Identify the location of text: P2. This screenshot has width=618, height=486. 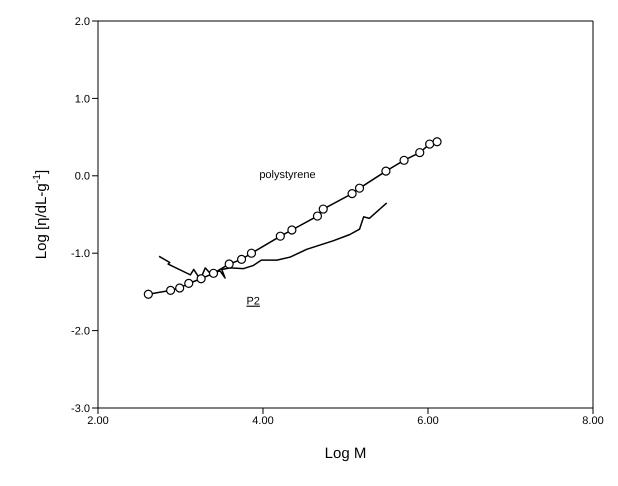
(253, 302).